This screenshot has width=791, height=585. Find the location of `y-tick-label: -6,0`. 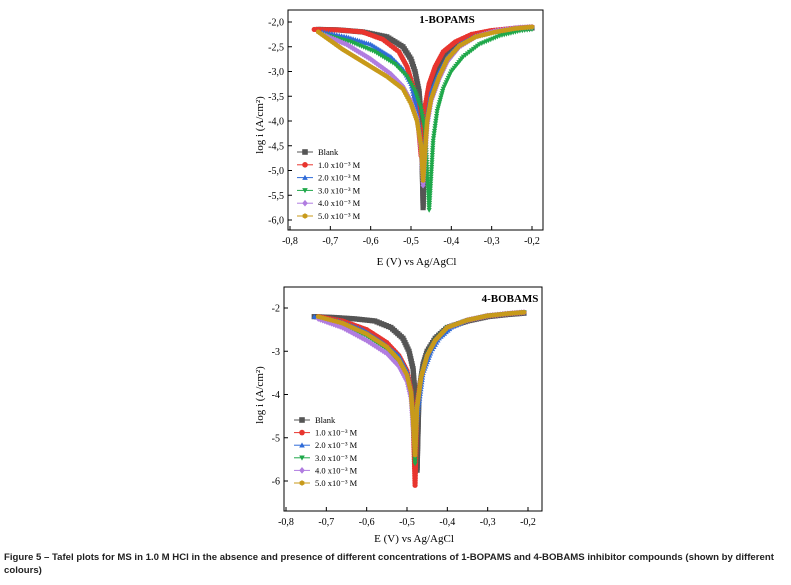

y-tick-label: -6,0 is located at coordinates (276, 221).